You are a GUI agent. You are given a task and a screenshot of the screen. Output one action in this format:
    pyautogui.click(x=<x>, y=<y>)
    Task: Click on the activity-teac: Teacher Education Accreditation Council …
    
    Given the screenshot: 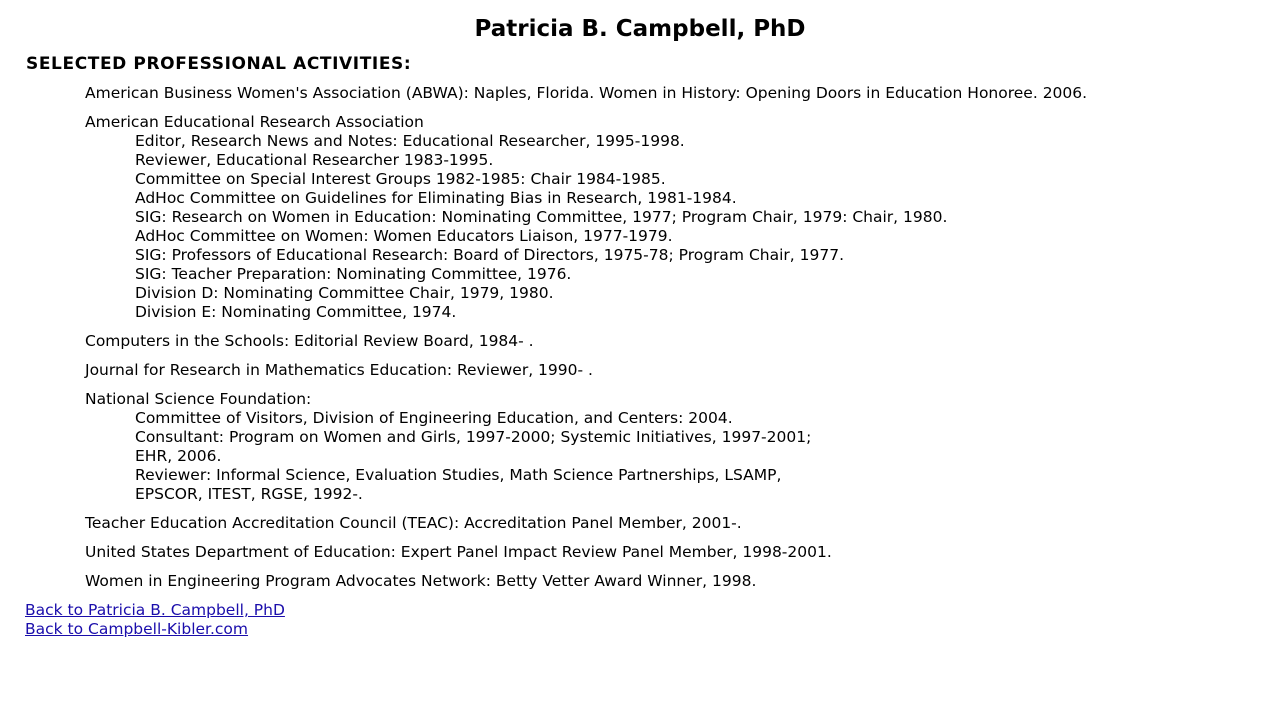 What is the action you would take?
    pyautogui.click(x=413, y=523)
    